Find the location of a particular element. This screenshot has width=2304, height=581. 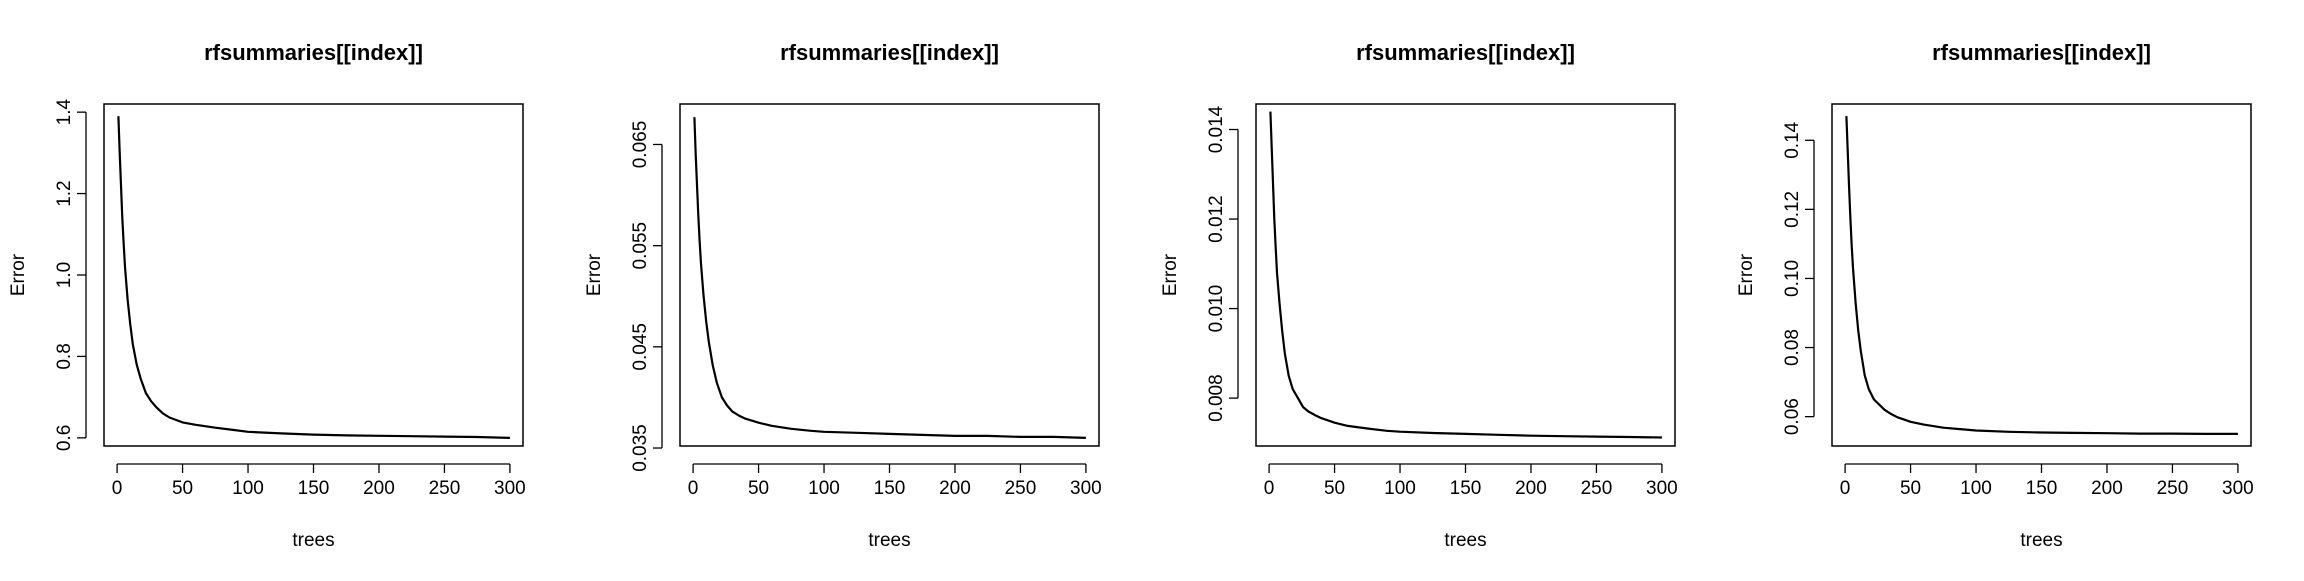

y-tick-label: 1.2 is located at coordinates (64, 193).